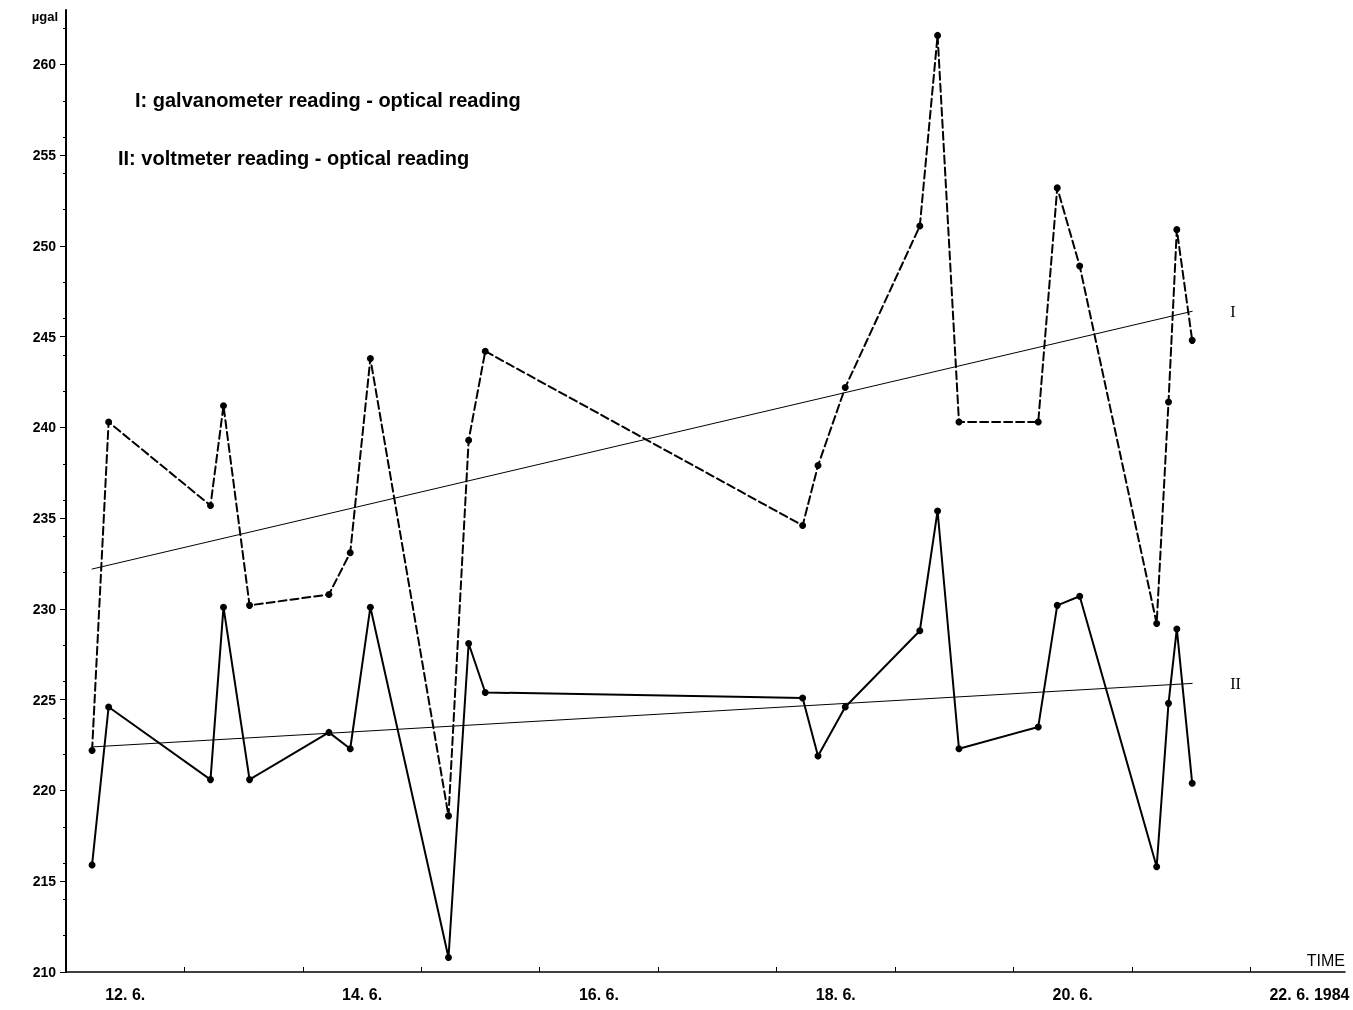 This screenshot has width=1353, height=1010. Describe the element at coordinates (598, 994) in the screenshot. I see `x-tick-label: 16. 6.` at that location.